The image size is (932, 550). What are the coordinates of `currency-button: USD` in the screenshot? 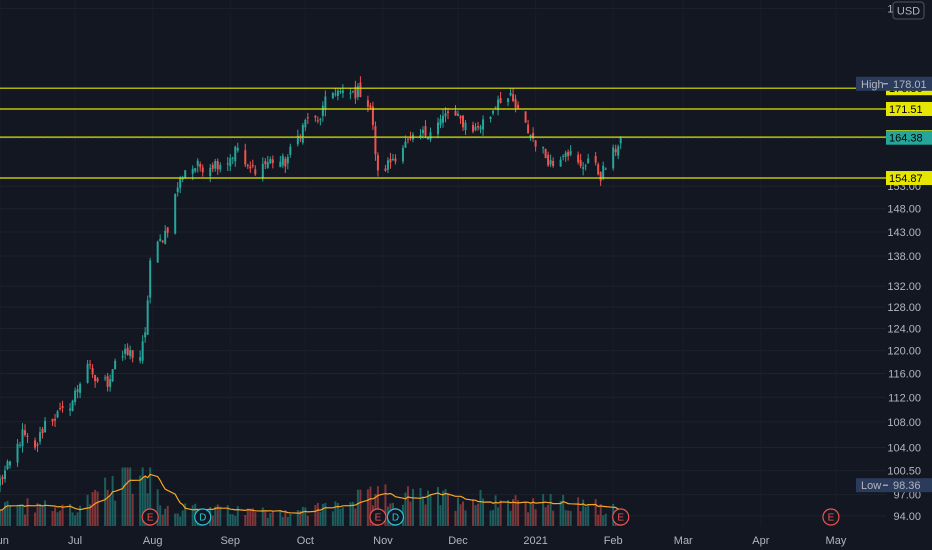 It's located at (908, 10).